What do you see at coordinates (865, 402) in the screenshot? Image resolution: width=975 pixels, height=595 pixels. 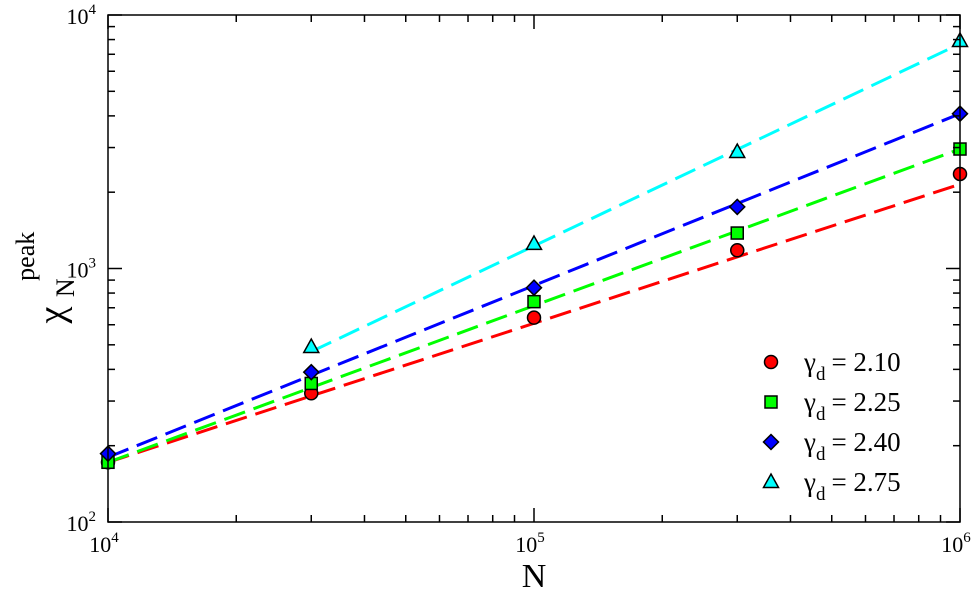 I see `legend-value-1: = 2.25` at bounding box center [865, 402].